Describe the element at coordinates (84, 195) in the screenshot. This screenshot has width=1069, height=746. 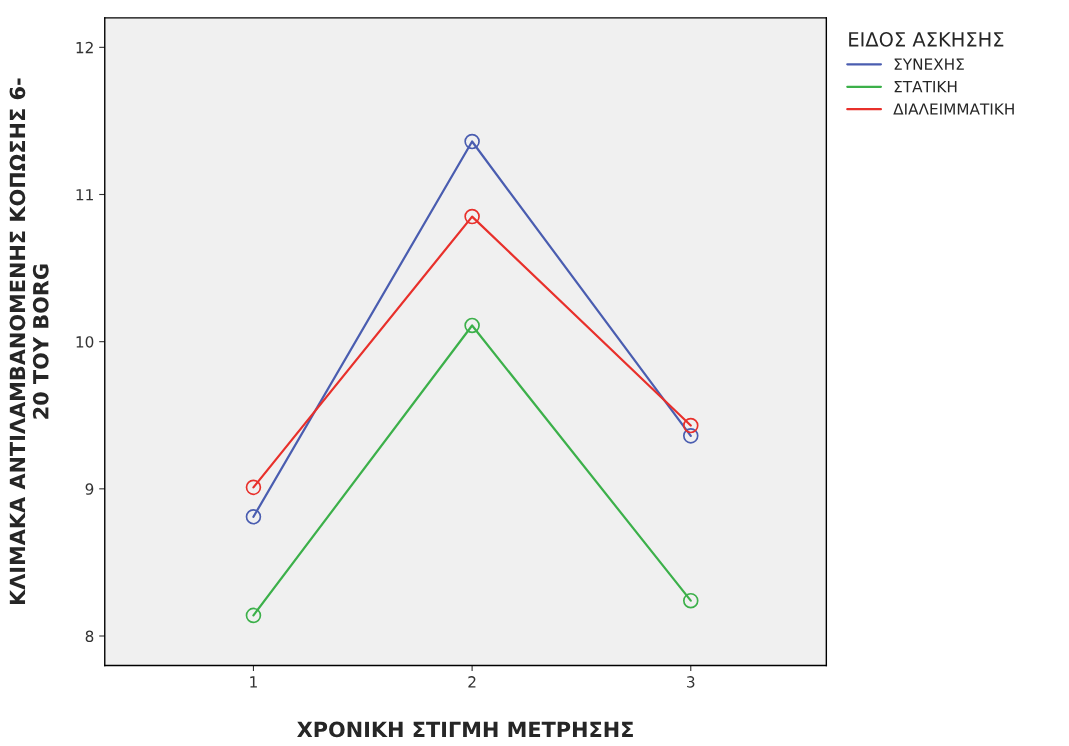
I see `y-tick-label: 11` at that location.